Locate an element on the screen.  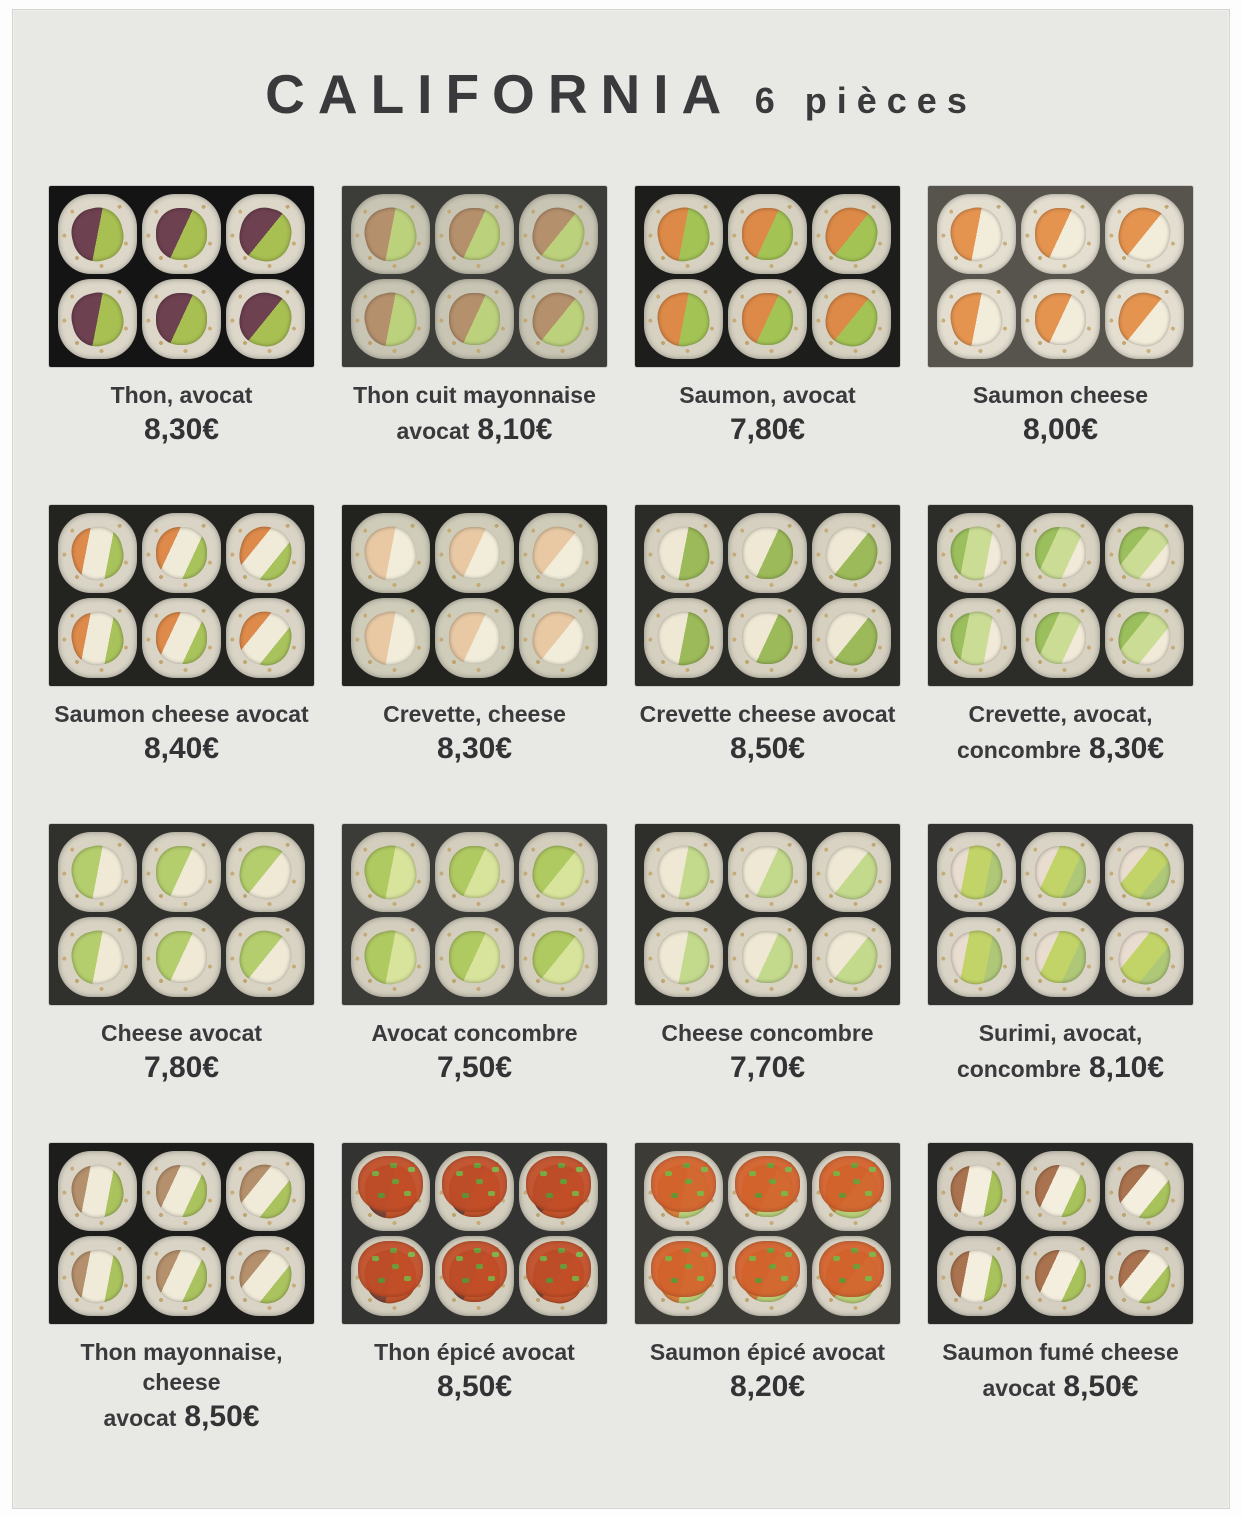
dish-name: Surimi, avocat, is located at coordinates (1060, 1033).